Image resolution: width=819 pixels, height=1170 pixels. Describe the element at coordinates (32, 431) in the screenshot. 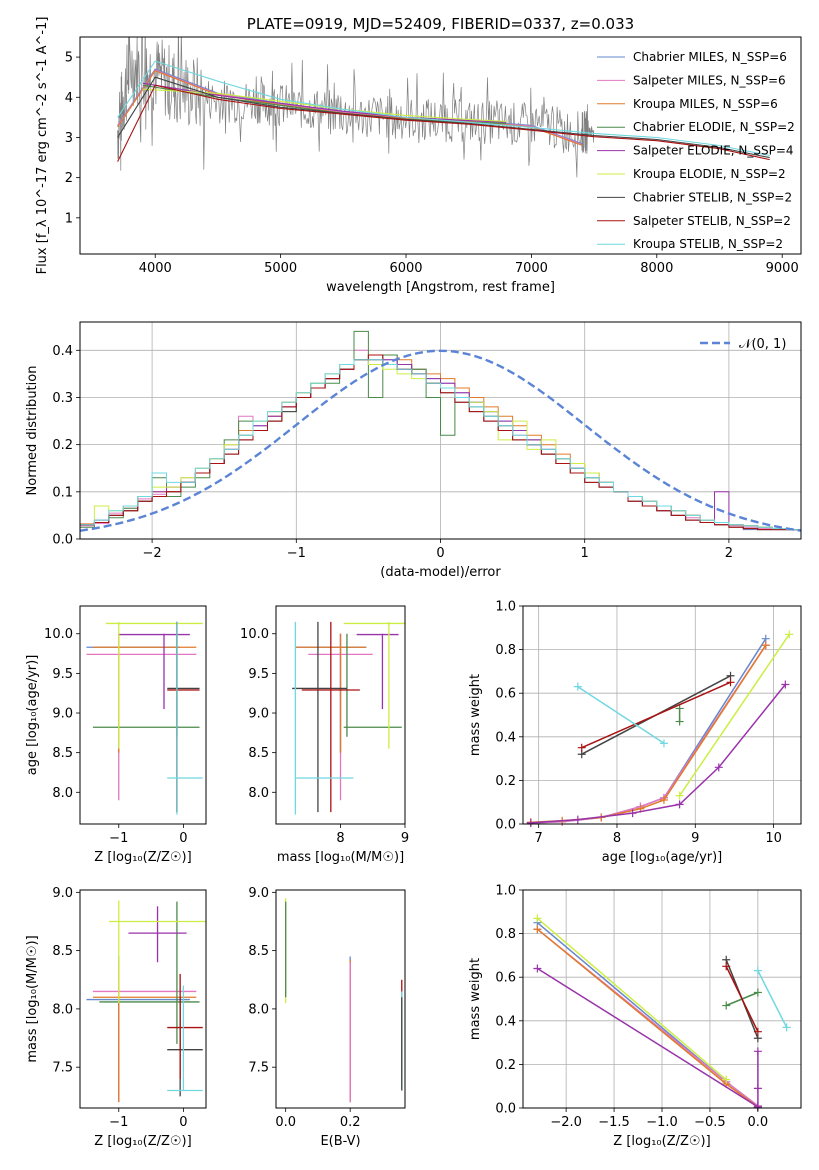

I see `y-axis-label: Normed distribution` at that location.